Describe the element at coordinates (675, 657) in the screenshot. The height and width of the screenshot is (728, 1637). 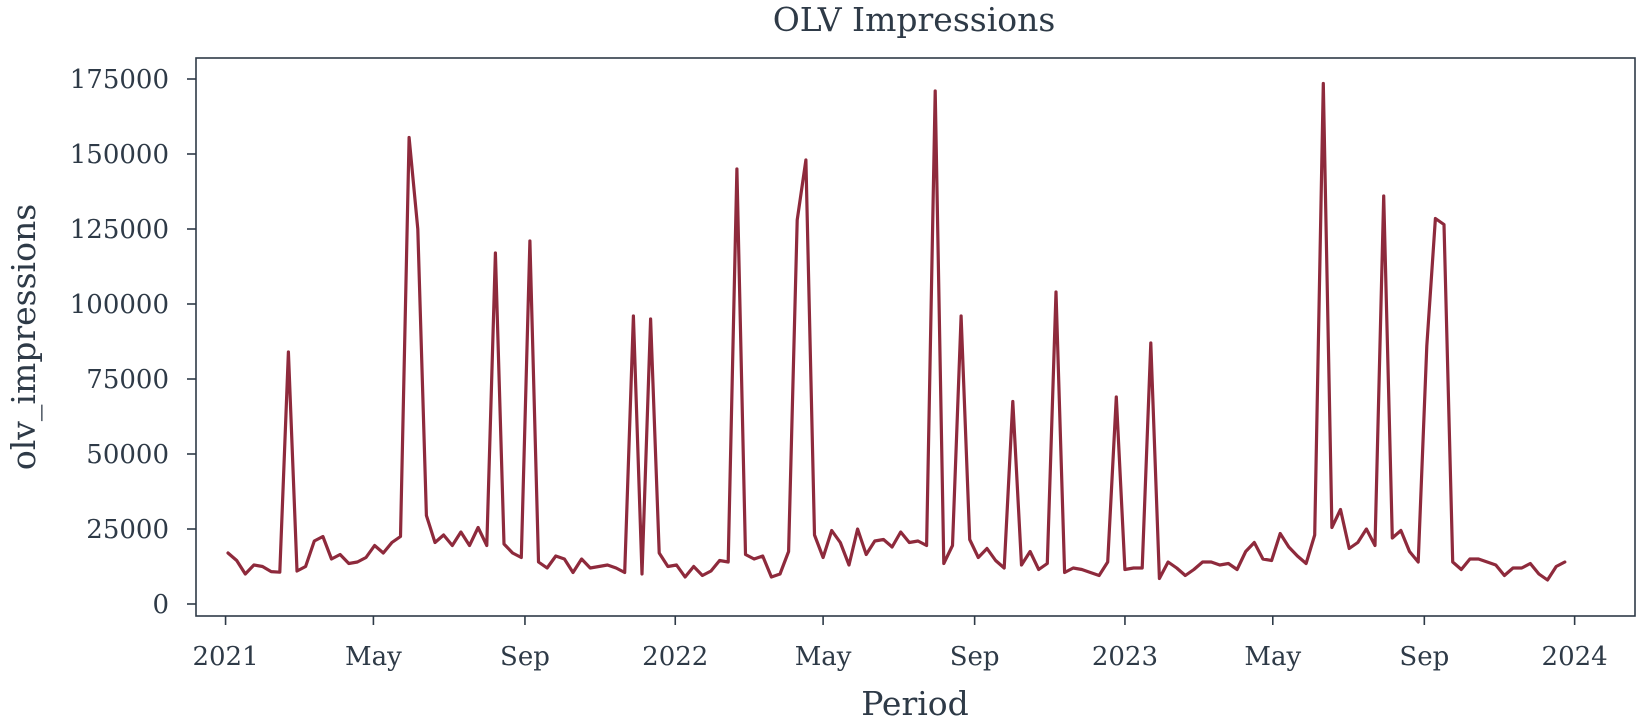
I see `x-tick-label: 2022` at that location.